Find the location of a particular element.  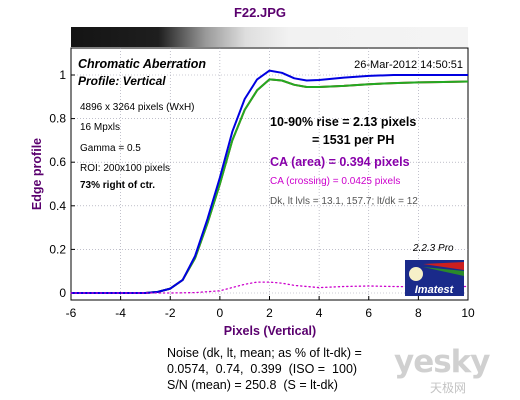

levels-line: Dk, lt lvls = 13.1, 157.7; lt/dk = 12 is located at coordinates (344, 201).